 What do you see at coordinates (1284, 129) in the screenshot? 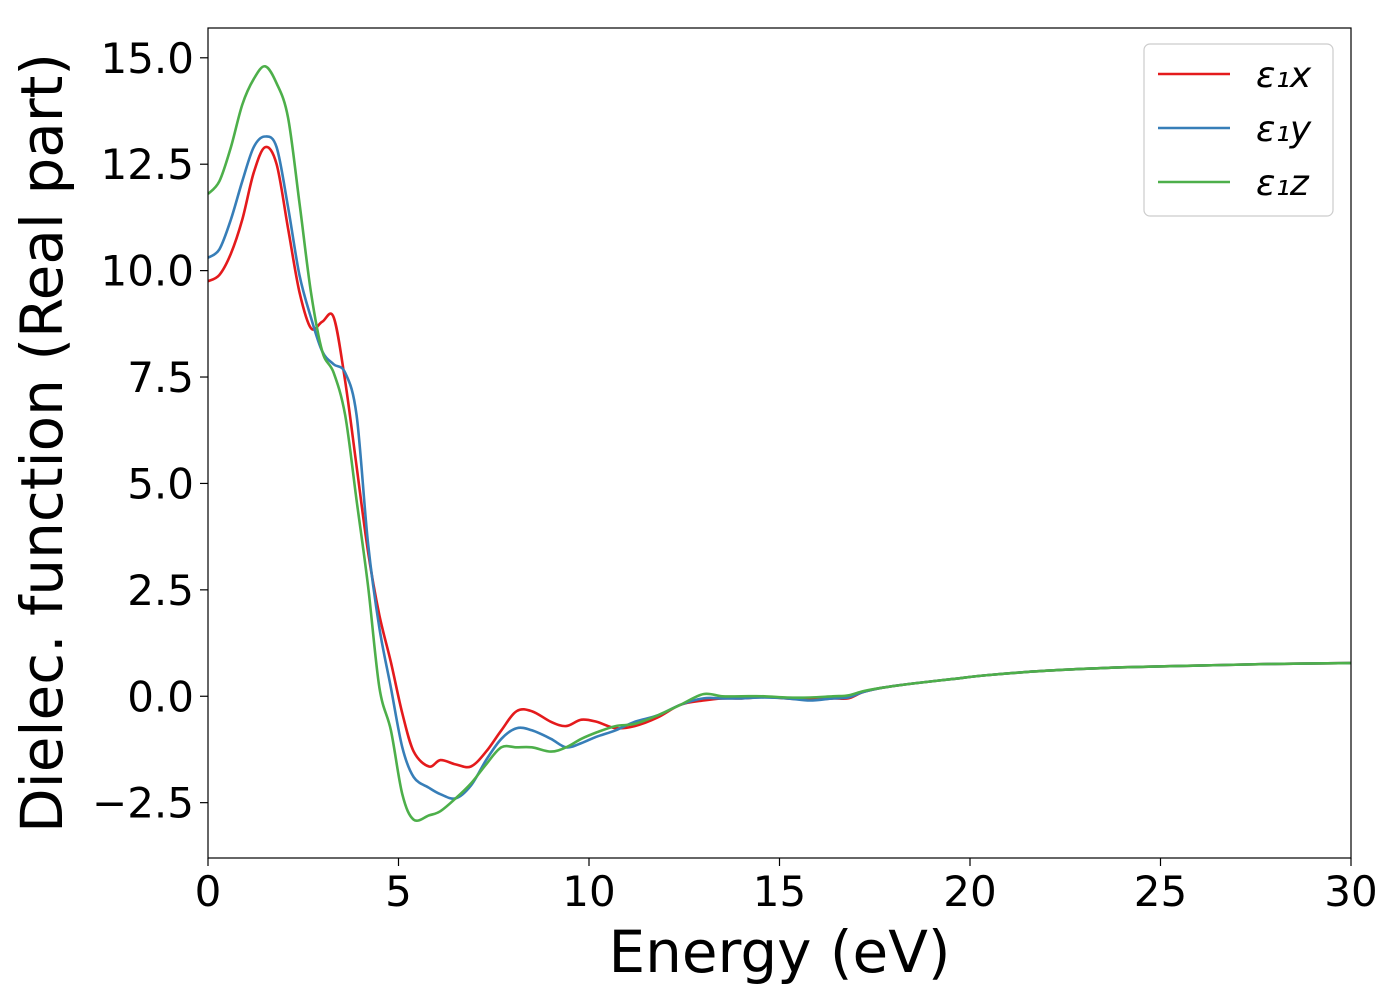
I see `legend-label: ε₁y` at bounding box center [1284, 129].